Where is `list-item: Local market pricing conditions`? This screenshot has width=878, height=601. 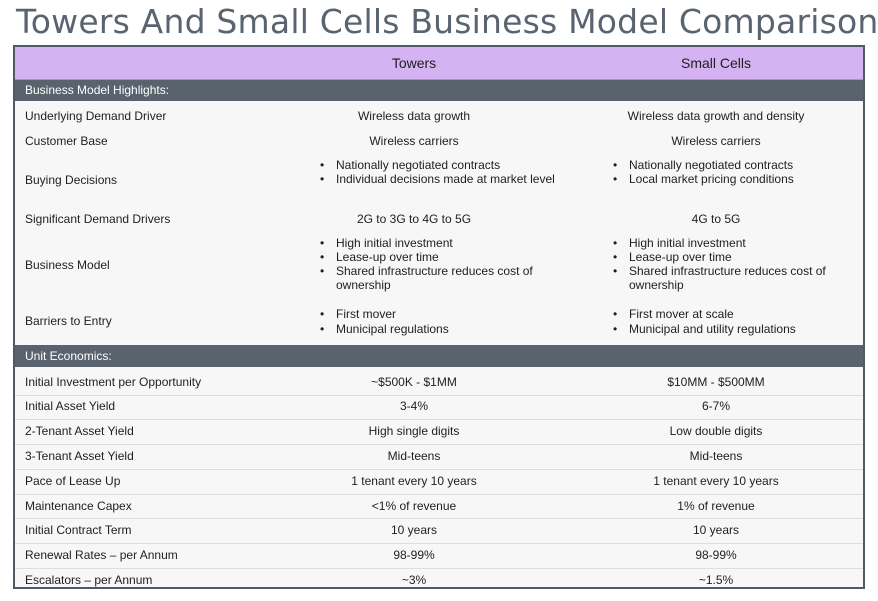
list-item: Local market pricing conditions is located at coordinates (736, 179).